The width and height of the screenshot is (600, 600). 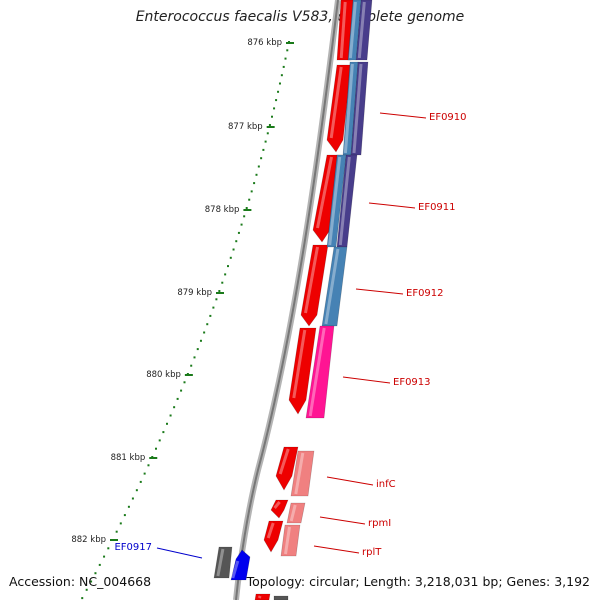 I want to click on tick-label: 876 kbp, so click(x=264, y=43).